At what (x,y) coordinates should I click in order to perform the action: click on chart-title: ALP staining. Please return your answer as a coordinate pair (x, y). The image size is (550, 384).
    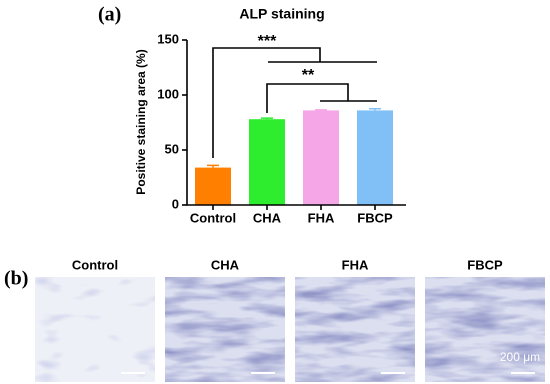
    Looking at the image, I should click on (281, 14).